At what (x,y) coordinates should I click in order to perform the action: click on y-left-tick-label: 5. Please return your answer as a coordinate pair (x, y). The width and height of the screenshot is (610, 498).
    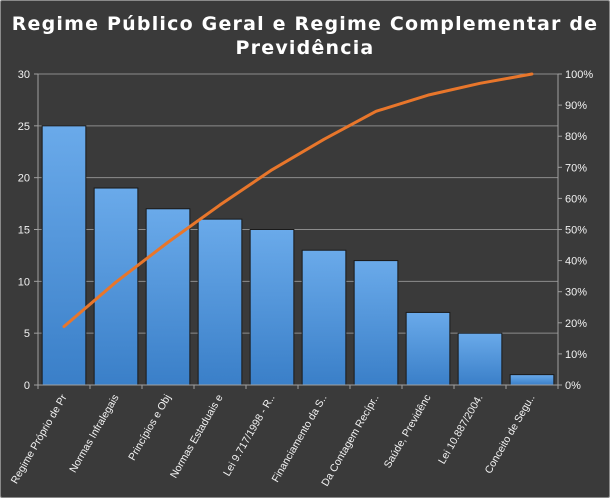
    Looking at the image, I should click on (27, 334).